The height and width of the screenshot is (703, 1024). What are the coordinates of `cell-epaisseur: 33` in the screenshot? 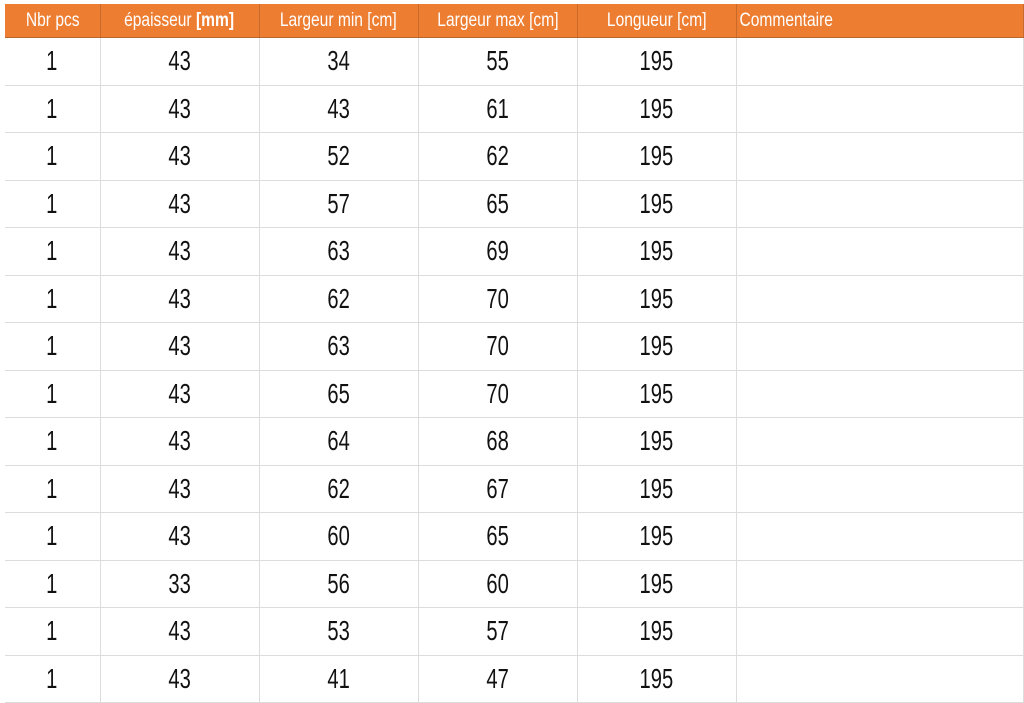 It's located at (180, 584).